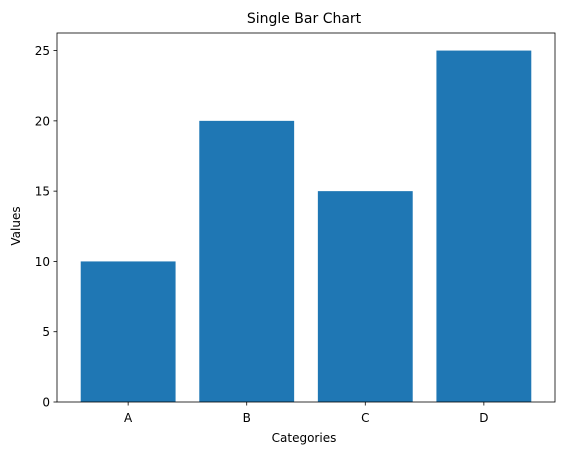  Describe the element at coordinates (42, 192) in the screenshot. I see `y-tick-label-15: 15` at that location.